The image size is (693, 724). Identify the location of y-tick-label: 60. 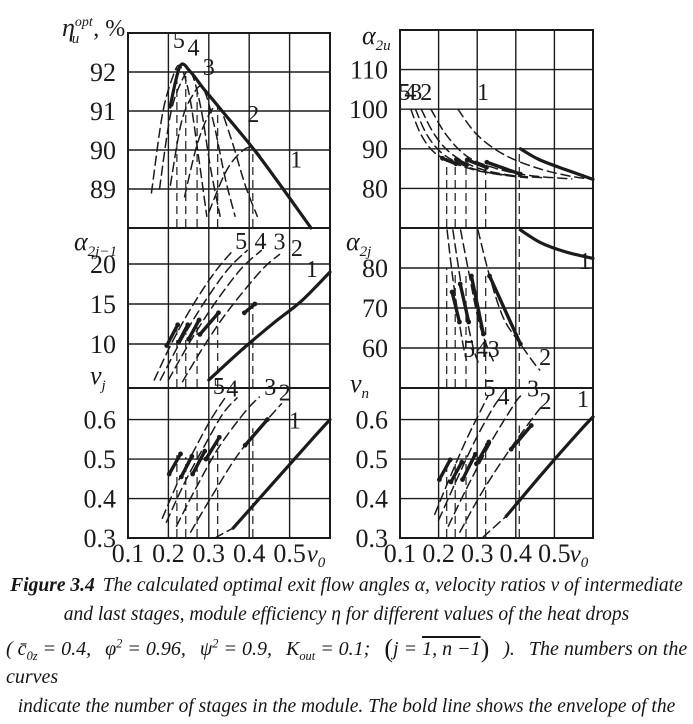
(375, 348).